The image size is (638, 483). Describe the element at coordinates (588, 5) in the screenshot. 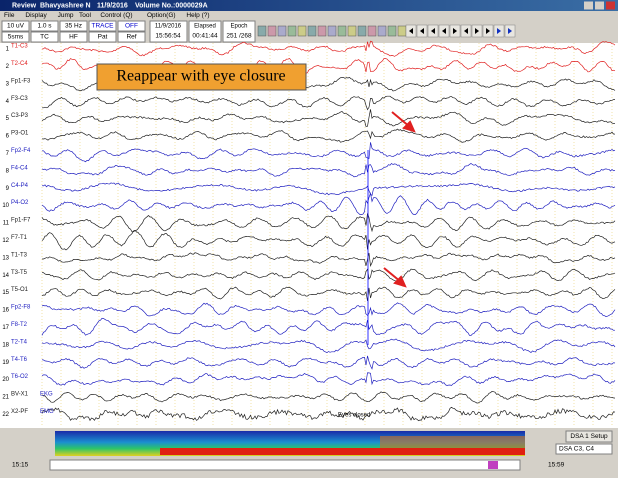

I see `minimize-button` at that location.